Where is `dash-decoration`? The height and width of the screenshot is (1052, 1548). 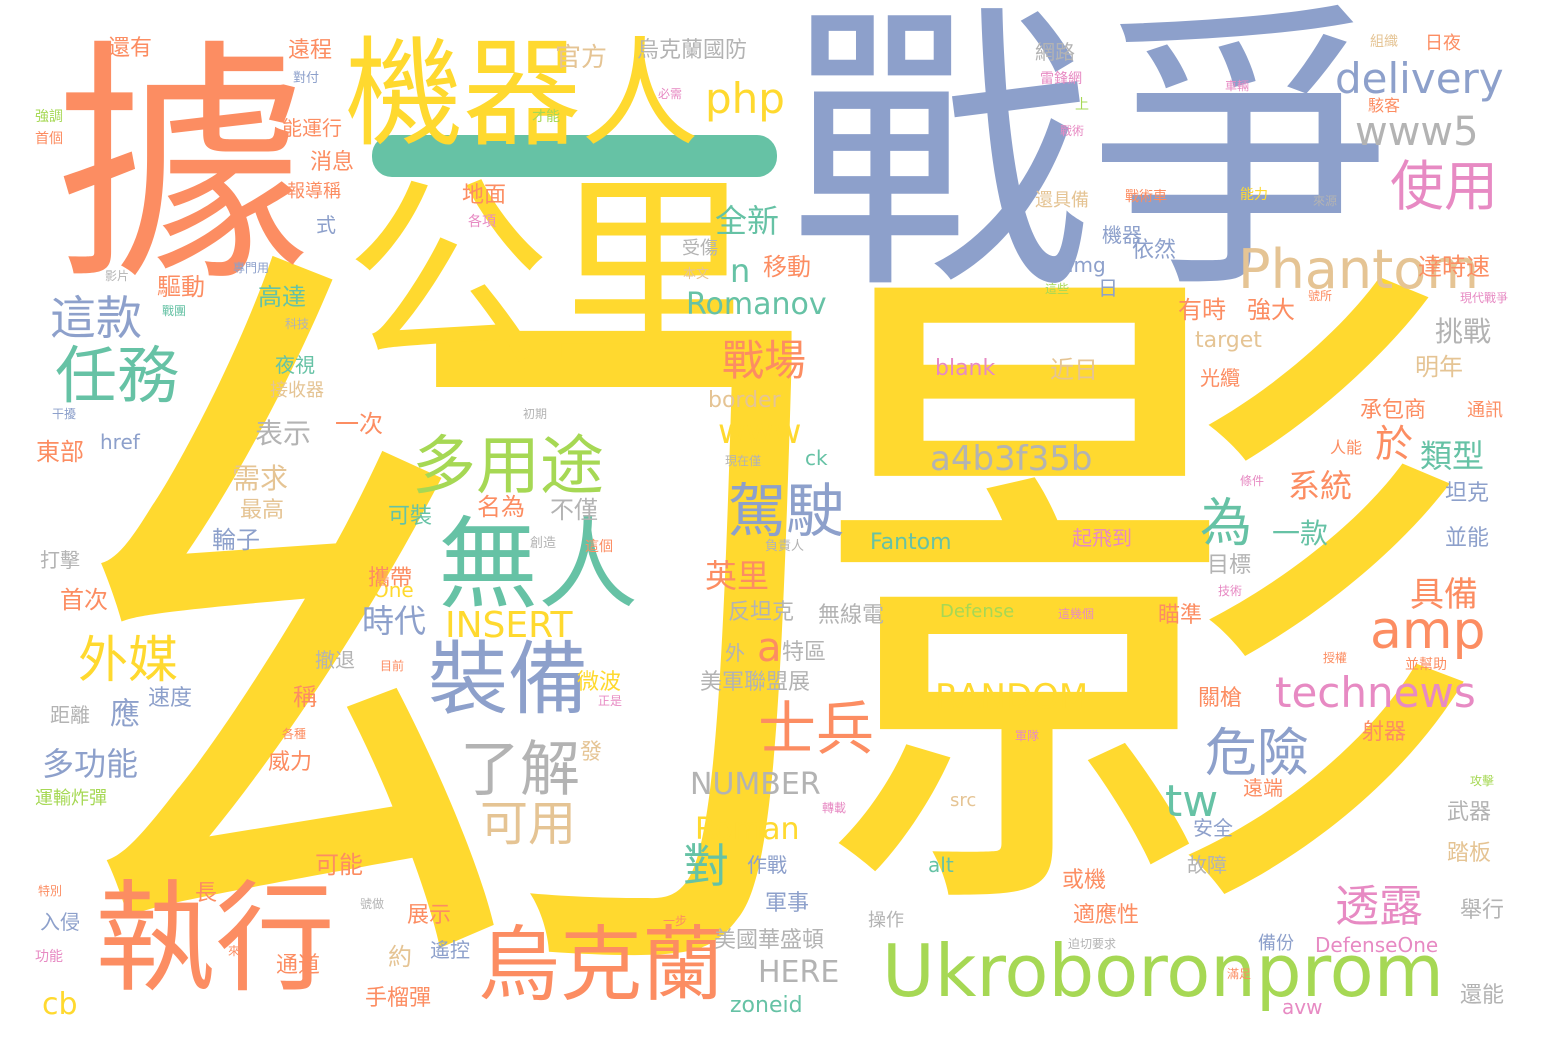
dash-decoration is located at coordinates (574, 156).